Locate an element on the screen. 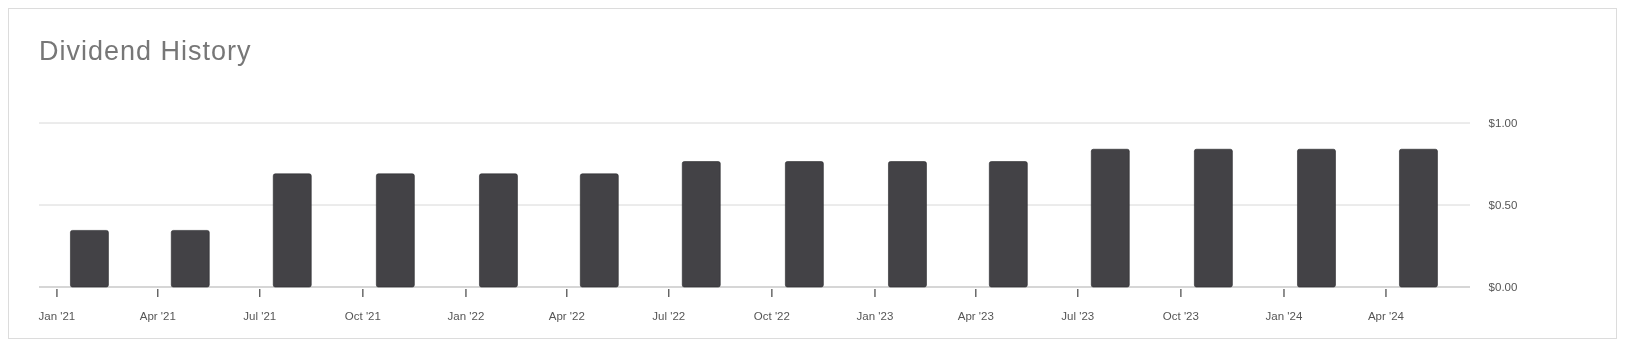 This screenshot has height=347, width=1625. x-tick-label: Jan '22 is located at coordinates (466, 316).